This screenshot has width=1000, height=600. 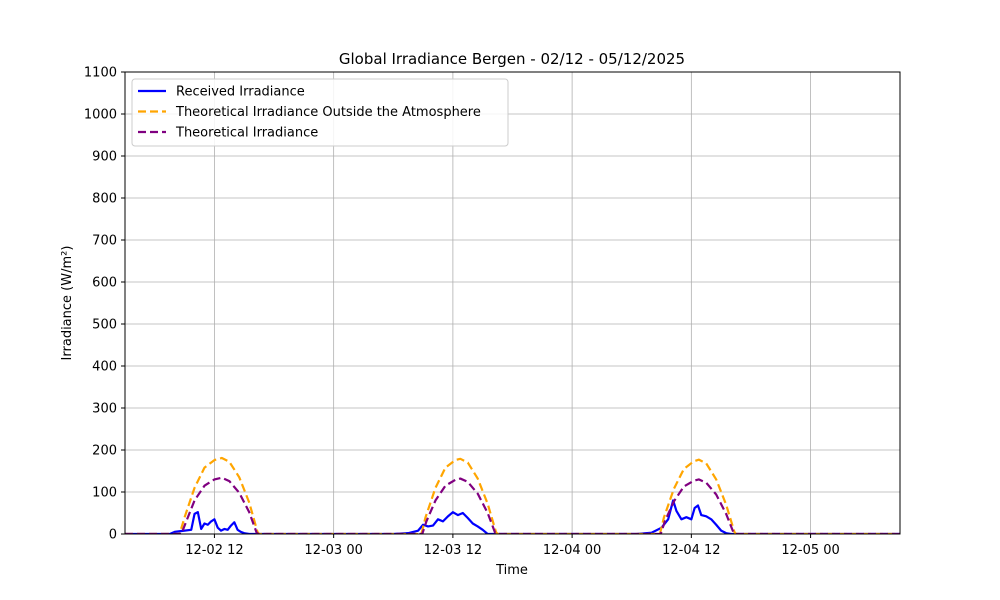 I want to click on y-tick-label: 800, so click(x=104, y=199).